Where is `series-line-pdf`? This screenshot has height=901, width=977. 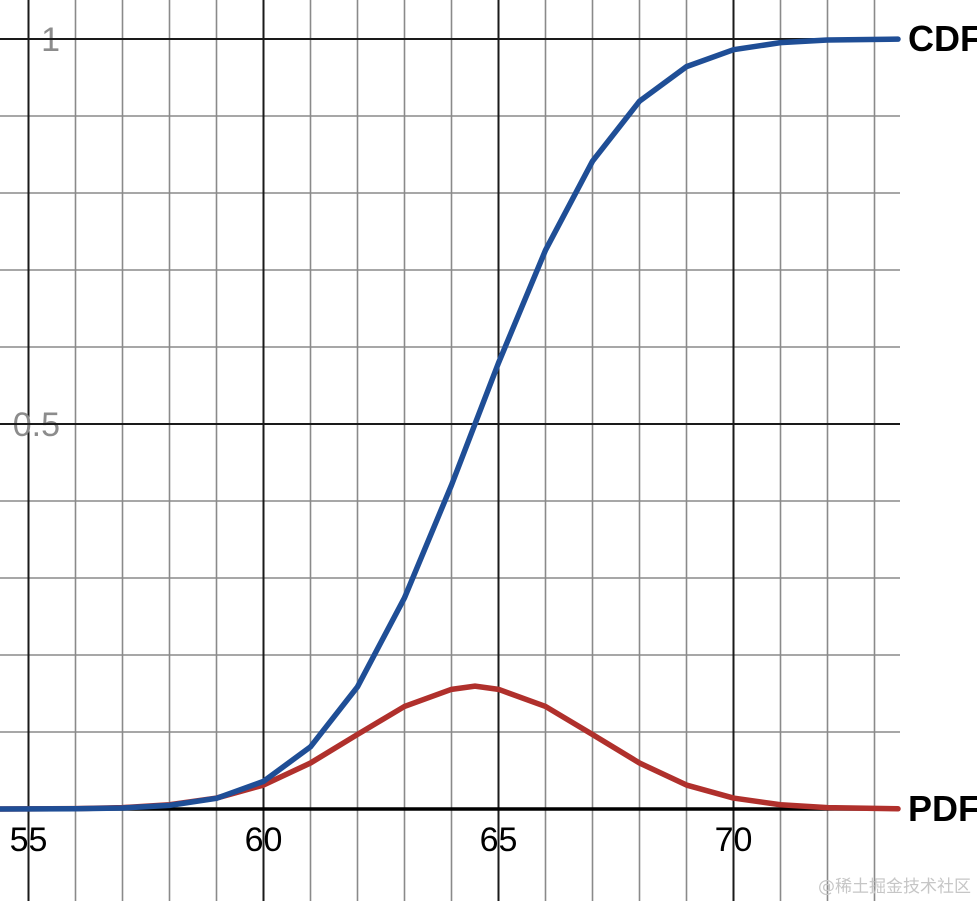 series-line-pdf is located at coordinates (450, 747).